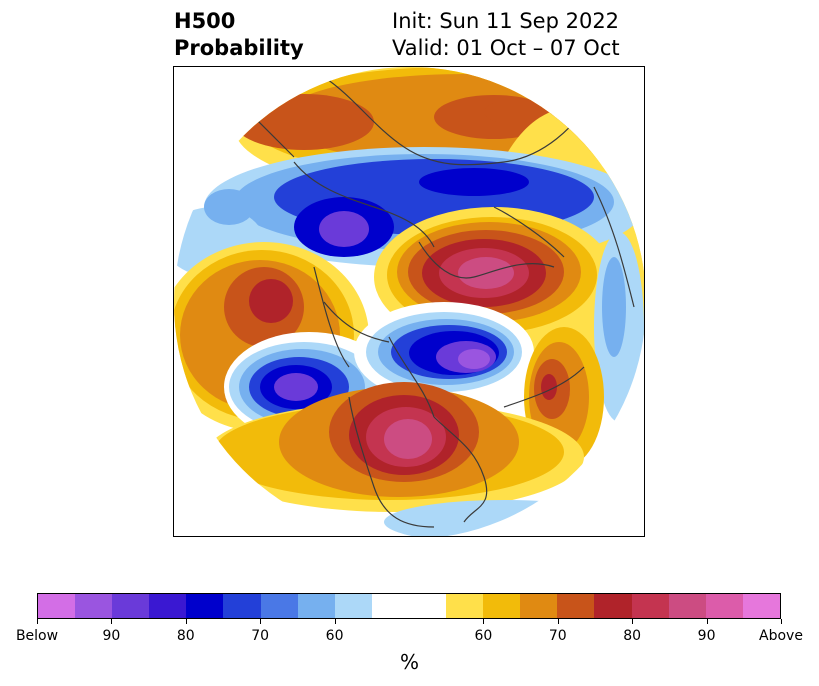 Image resolution: width=819 pixels, height=686 pixels. Describe the element at coordinates (424, 207) in the screenshot. I see `anomaly-arctic-cold` at that location.